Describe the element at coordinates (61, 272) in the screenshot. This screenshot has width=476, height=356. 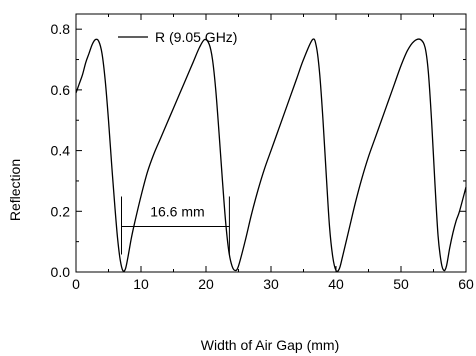
I see `y-tick-label: 0.0` at that location.